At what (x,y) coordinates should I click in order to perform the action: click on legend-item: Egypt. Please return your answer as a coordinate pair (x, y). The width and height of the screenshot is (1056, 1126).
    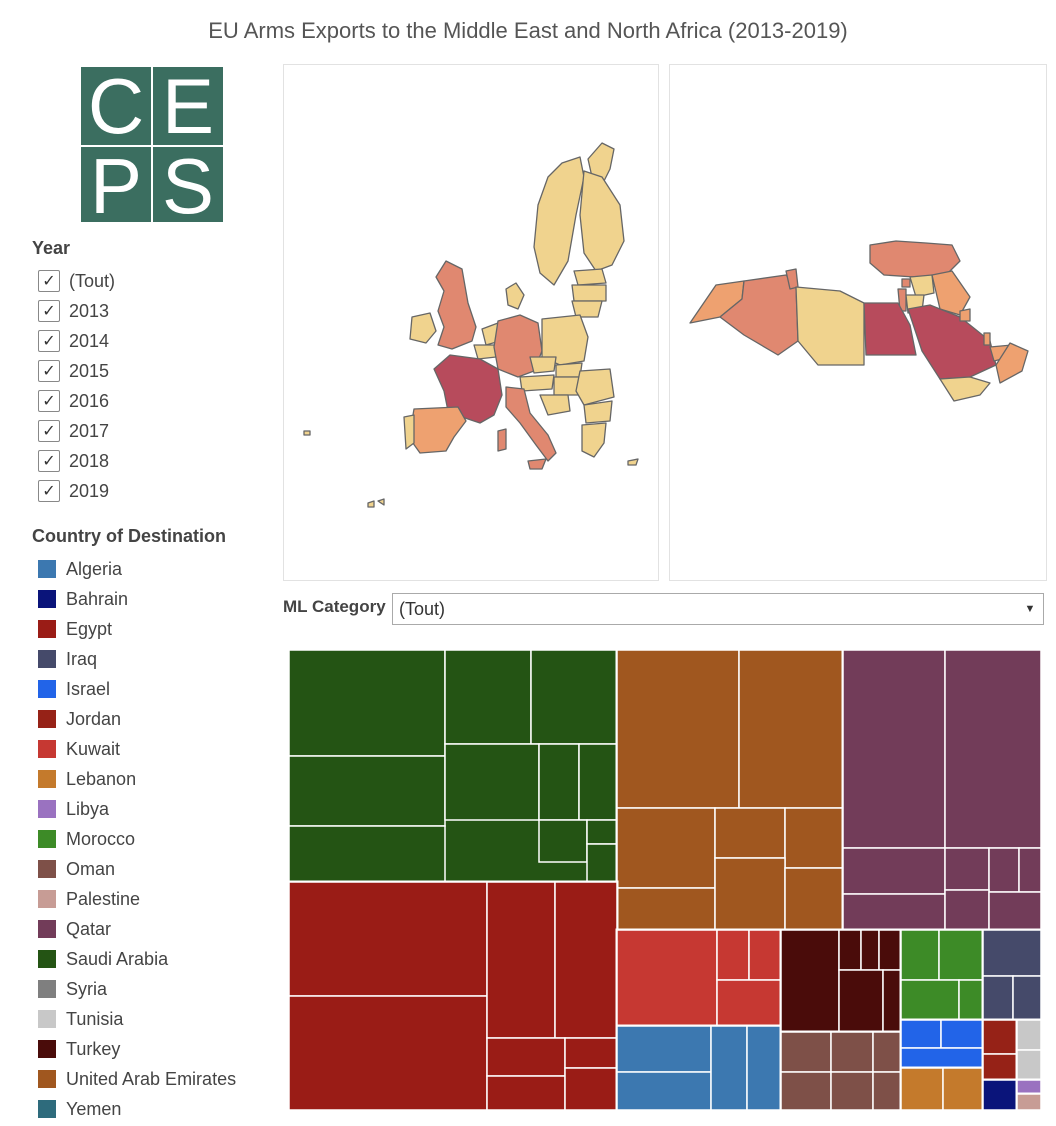
    Looking at the image, I should click on (137, 629).